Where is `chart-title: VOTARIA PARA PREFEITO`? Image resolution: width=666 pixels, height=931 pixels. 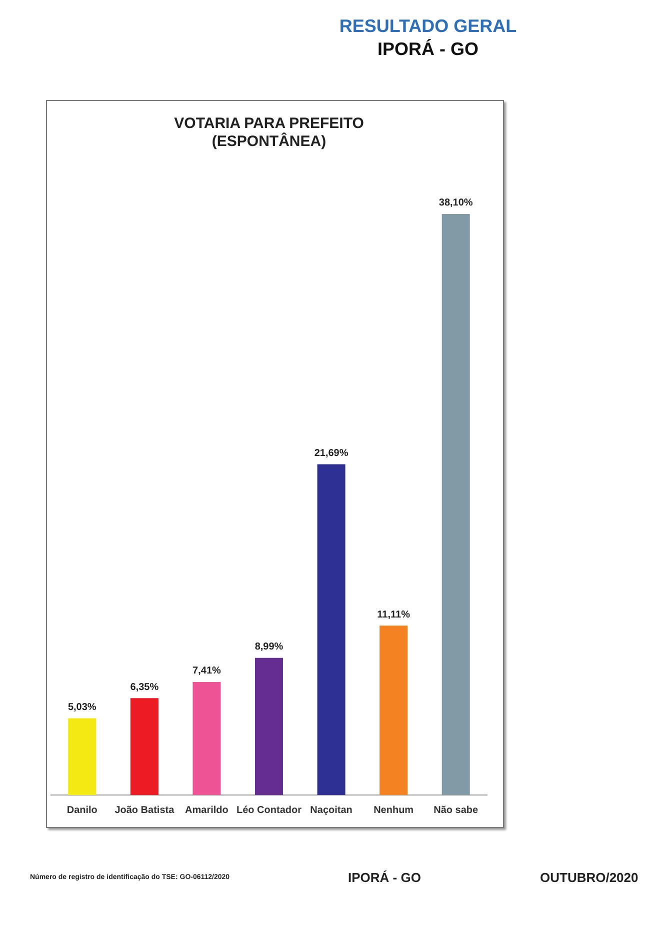
chart-title: VOTARIA PARA PREFEITO is located at coordinates (269, 123).